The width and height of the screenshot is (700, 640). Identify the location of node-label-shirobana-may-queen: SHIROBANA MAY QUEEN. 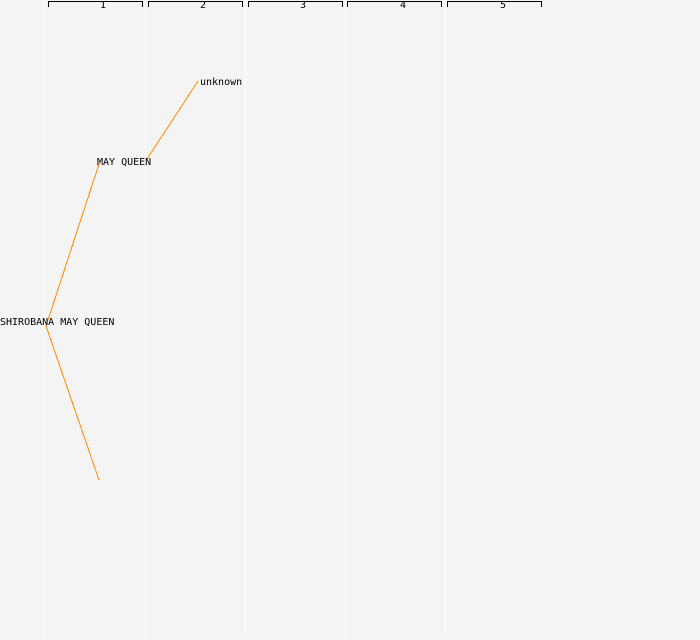
(57, 322).